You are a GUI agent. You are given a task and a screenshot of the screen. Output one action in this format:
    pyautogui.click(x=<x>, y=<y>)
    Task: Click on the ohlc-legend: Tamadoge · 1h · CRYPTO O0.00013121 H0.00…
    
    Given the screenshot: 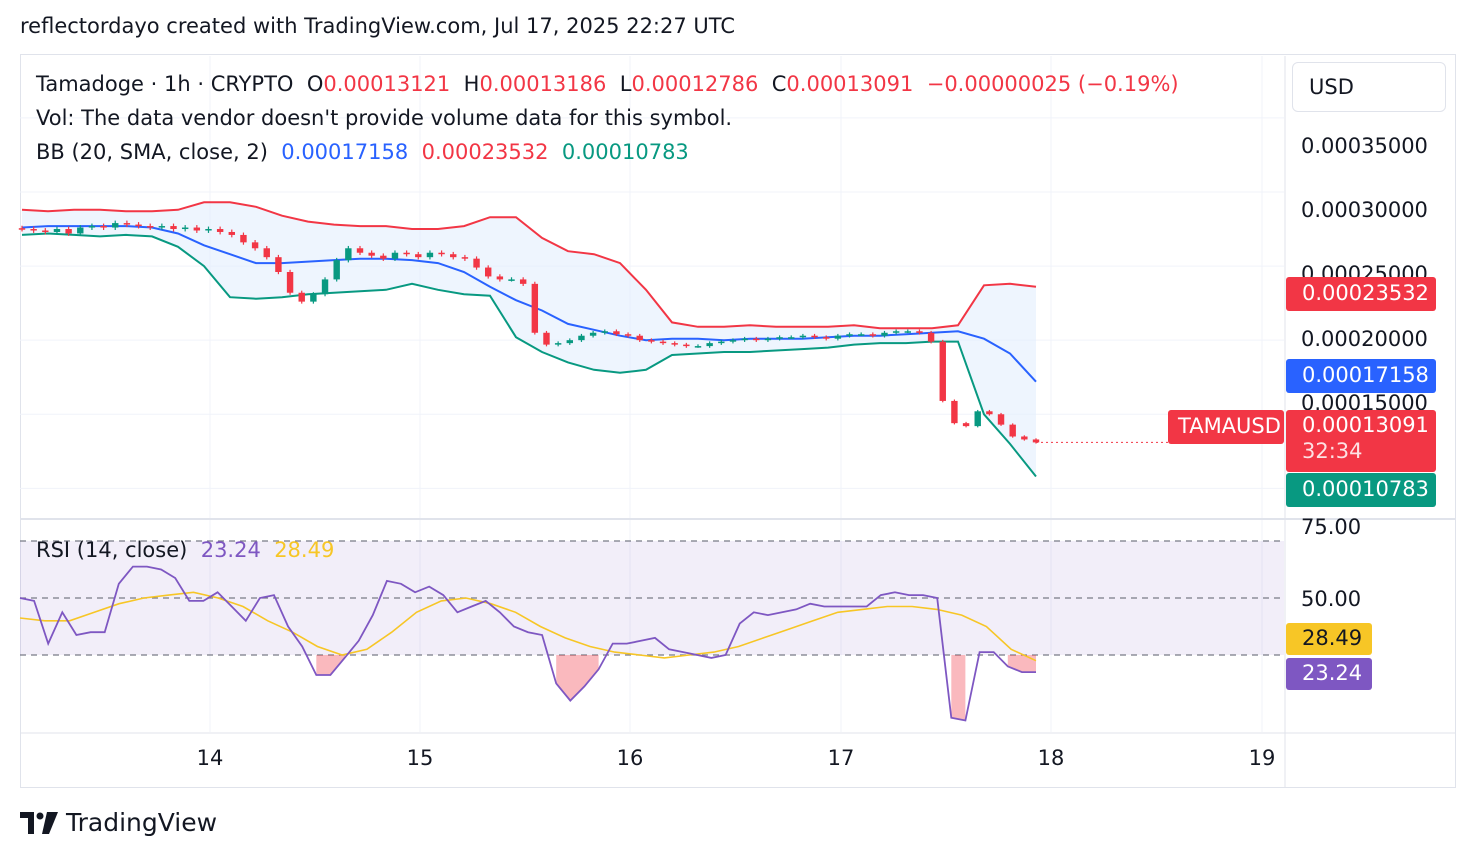 What is the action you would take?
    pyautogui.click(x=607, y=84)
    